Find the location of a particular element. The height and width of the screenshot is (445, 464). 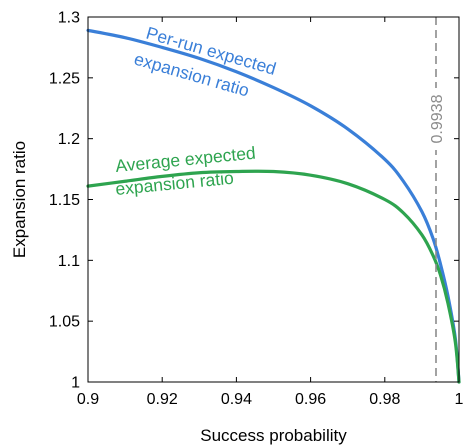

x-tick-label: 0.94 is located at coordinates (236, 399).